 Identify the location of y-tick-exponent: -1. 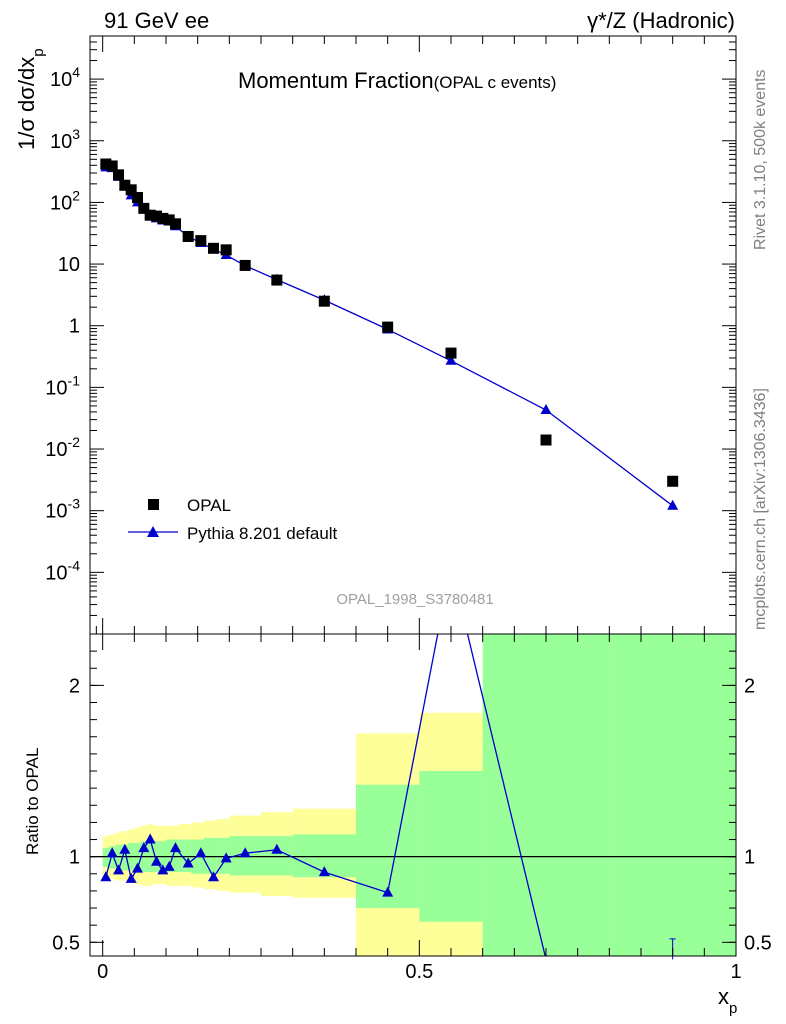
(74, 380).